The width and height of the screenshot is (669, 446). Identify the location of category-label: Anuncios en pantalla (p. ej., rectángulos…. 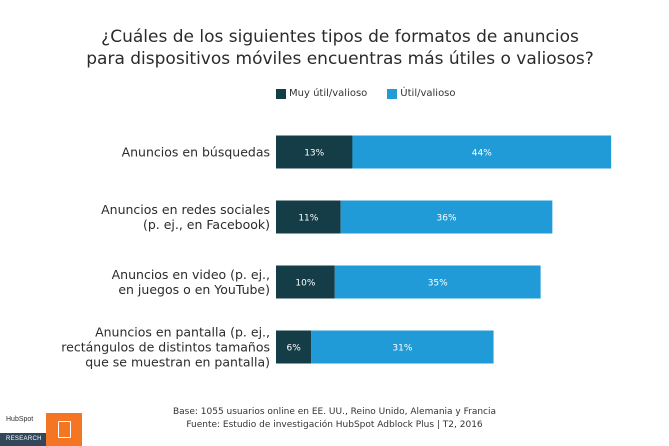
(165, 347).